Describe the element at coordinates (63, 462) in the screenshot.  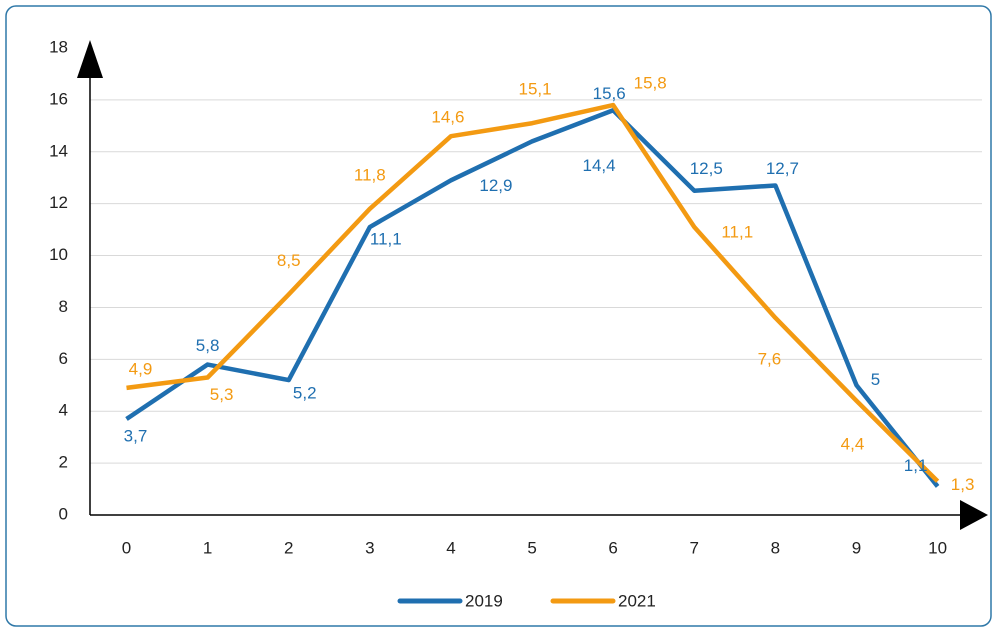
I see `y-tick-label: 2` at that location.